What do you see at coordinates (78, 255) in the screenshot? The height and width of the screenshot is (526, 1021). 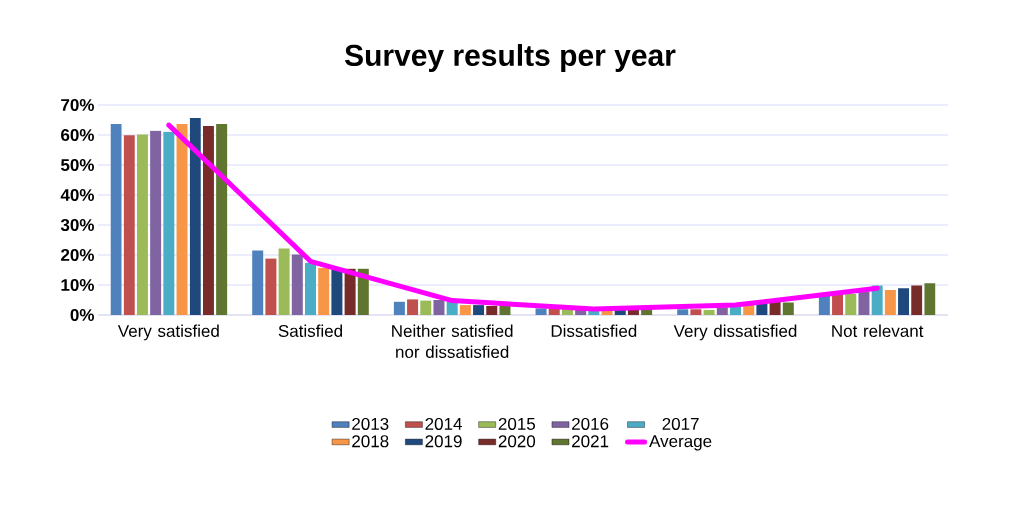 I see `y-tick-label: 20%` at bounding box center [78, 255].